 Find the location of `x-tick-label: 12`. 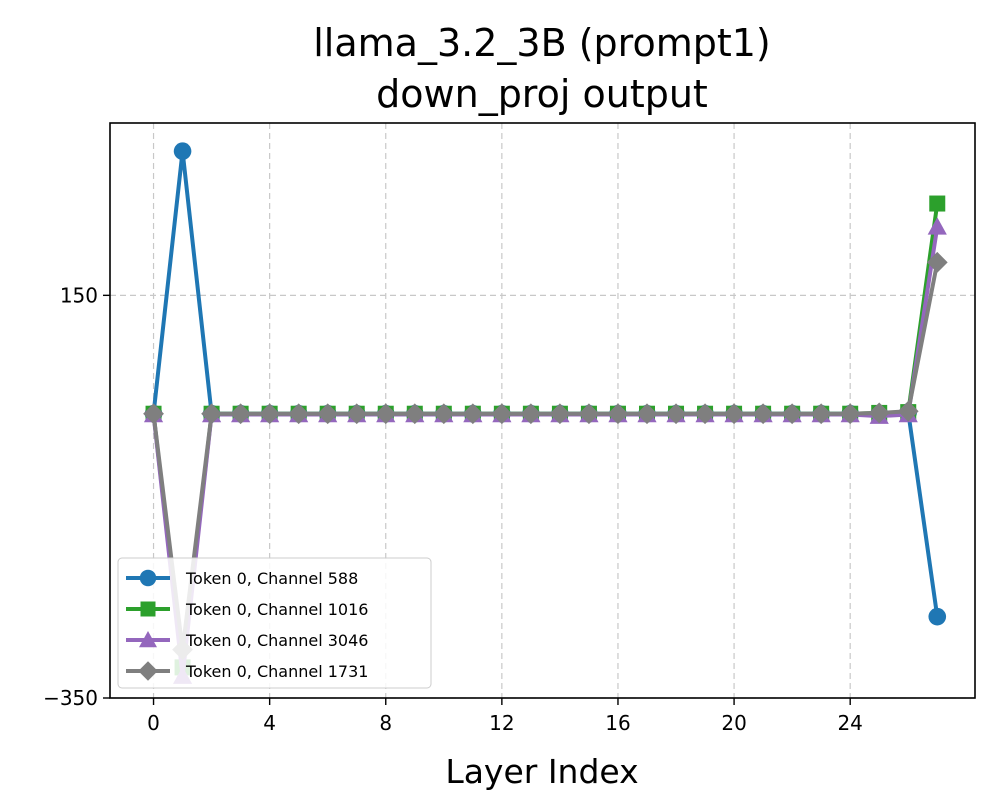

x-tick-label: 12 is located at coordinates (501, 723).